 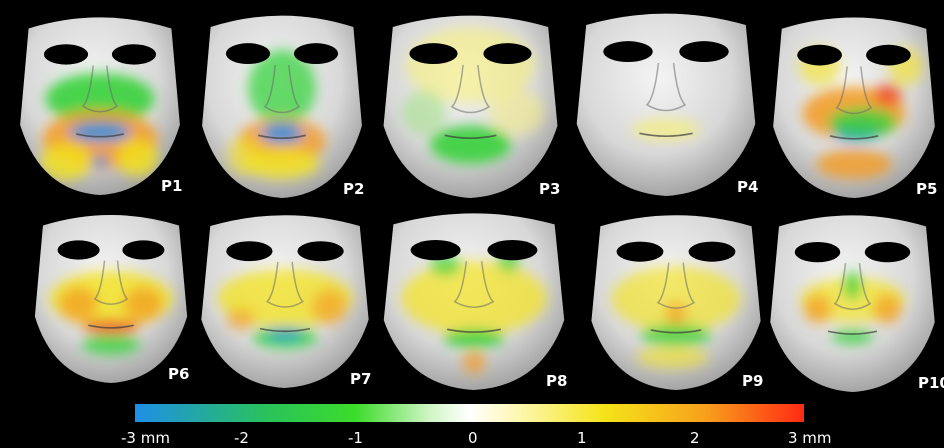 I want to click on face-panel-p5: P5, so click(x=855, y=107).